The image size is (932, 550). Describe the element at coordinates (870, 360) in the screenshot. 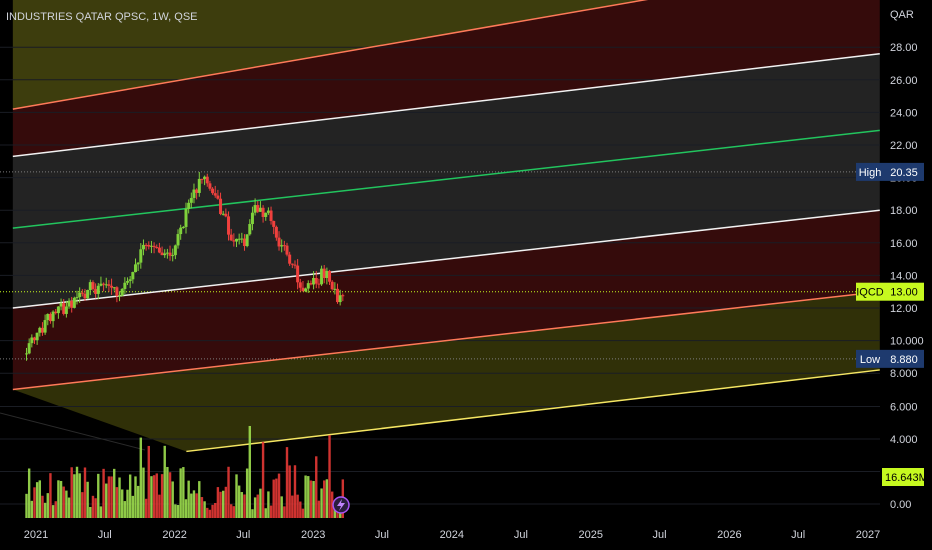

I see `marker-label: Low` at that location.